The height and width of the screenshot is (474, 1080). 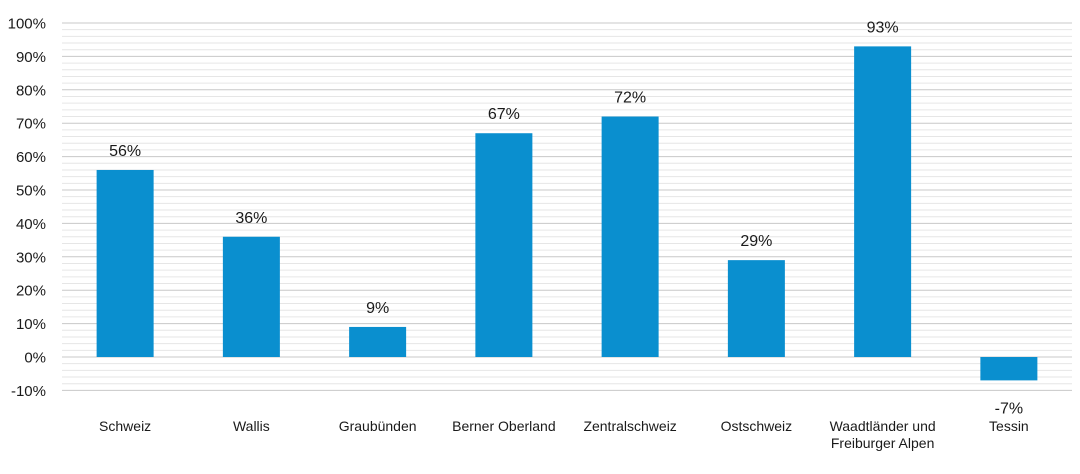 What do you see at coordinates (251, 218) in the screenshot?
I see `data-label: 36%` at bounding box center [251, 218].